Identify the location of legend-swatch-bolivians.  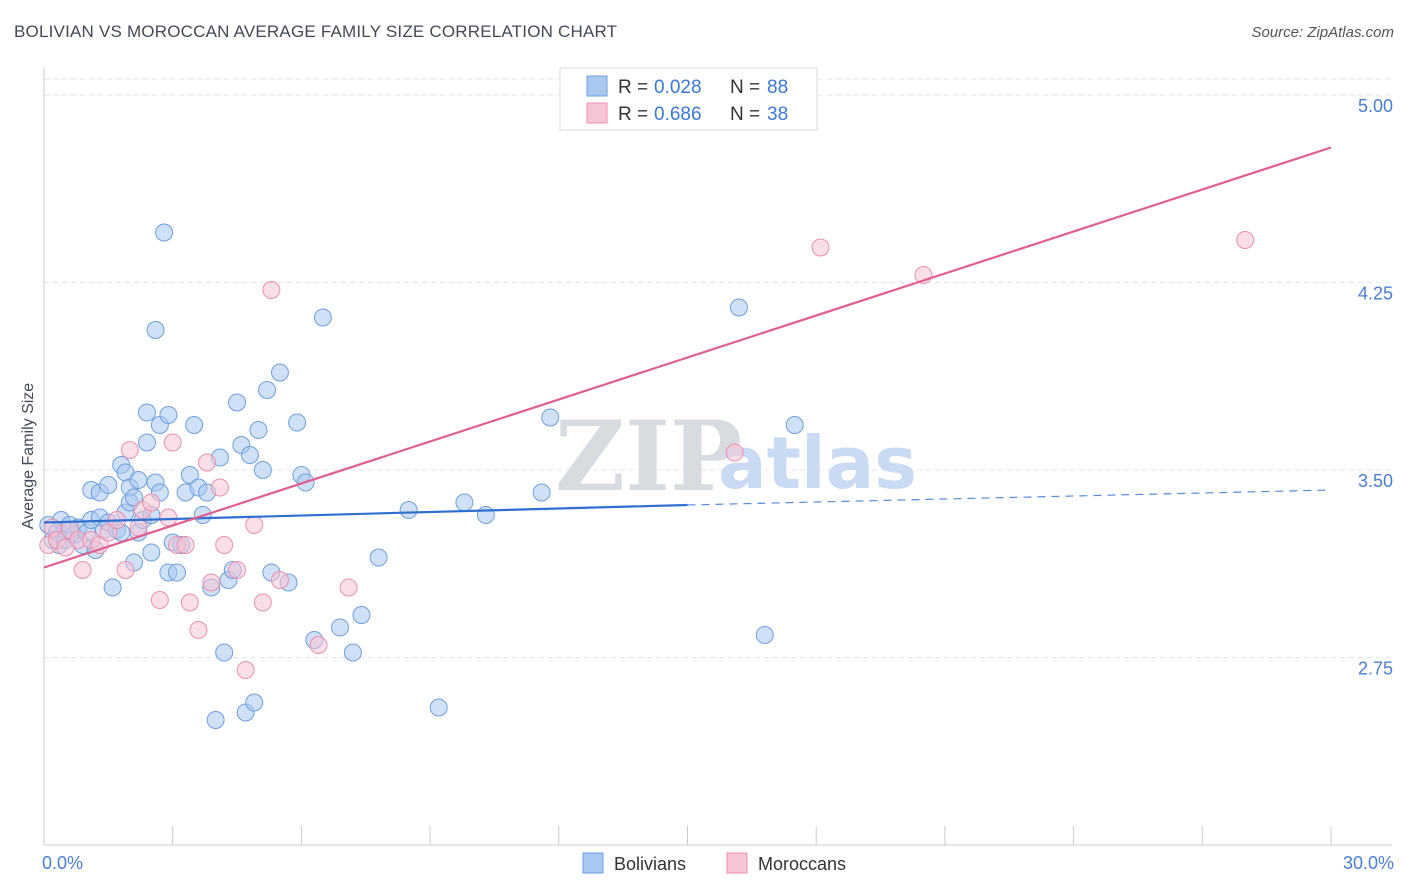
(597, 86).